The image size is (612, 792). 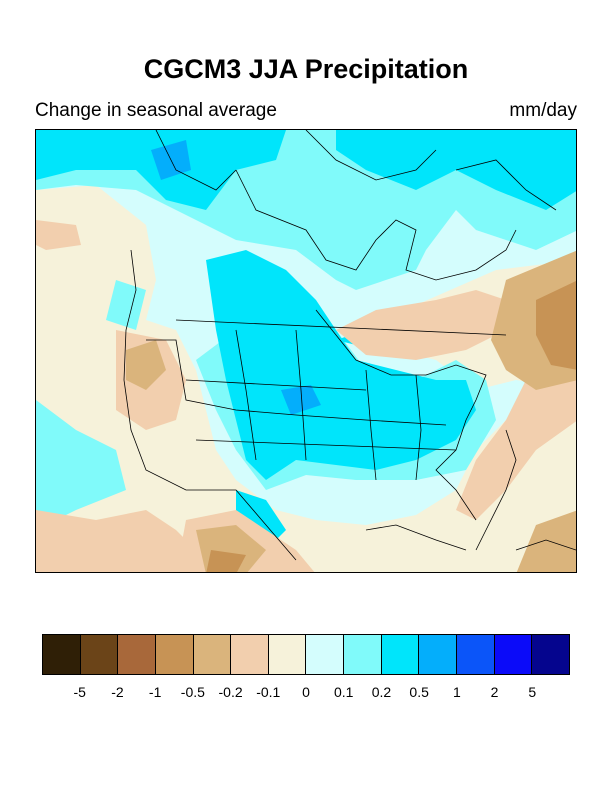 I want to click on map-subtitle: Change in seasonal average, so click(x=156, y=110).